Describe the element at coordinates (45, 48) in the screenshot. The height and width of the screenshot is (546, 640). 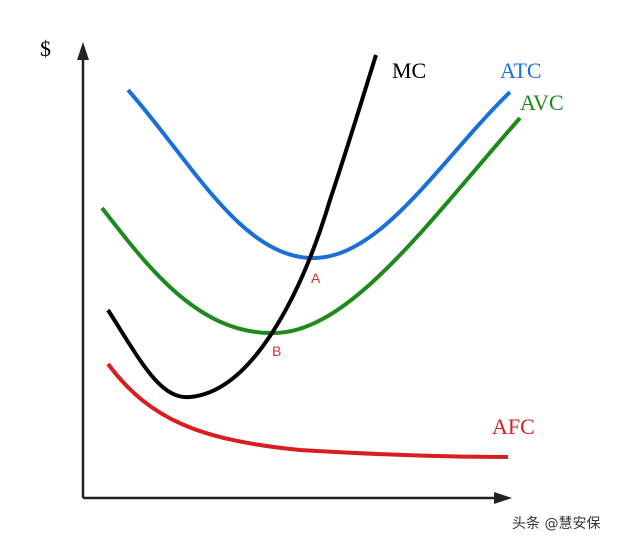
I see `y-axis-label: $` at that location.